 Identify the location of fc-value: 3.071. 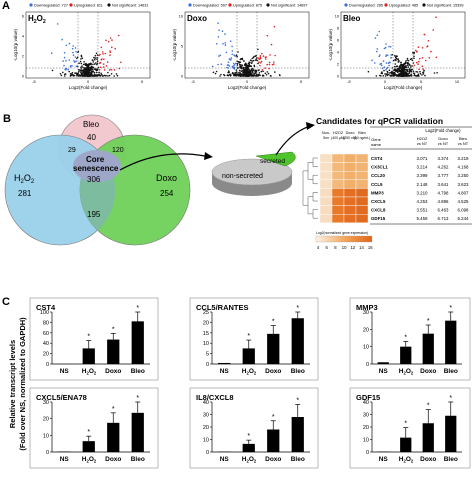
(423, 158).